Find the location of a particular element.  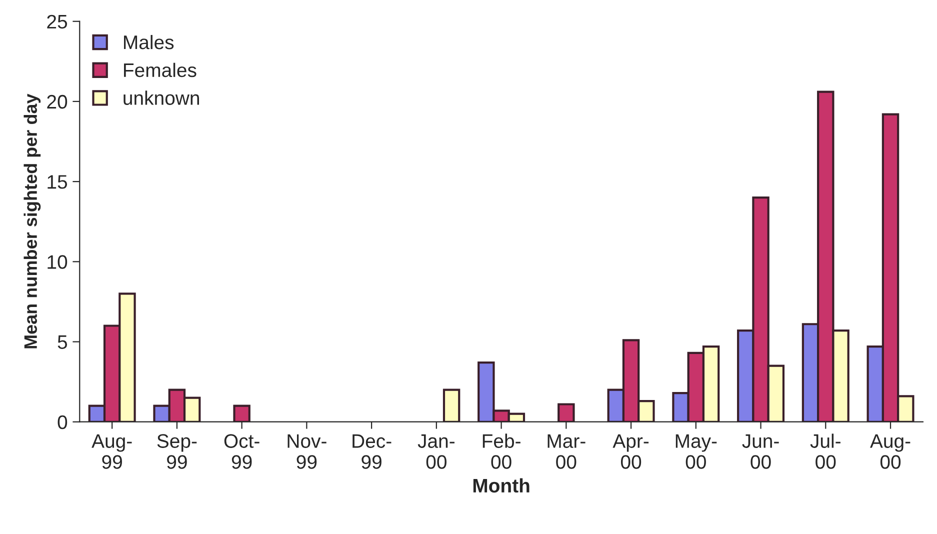

y-tick-label: 0 is located at coordinates (63, 422).